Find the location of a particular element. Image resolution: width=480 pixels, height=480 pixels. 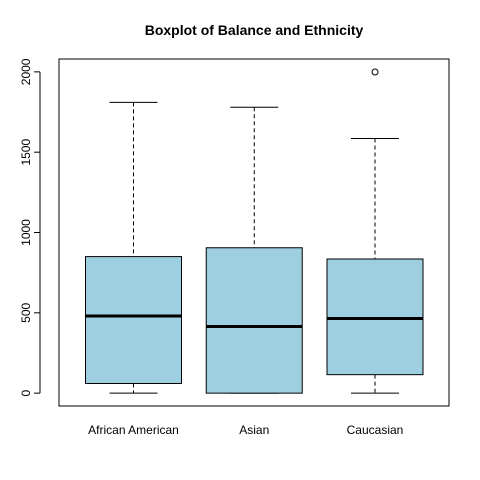

chart-title: Boxplot of Balance and Ethnicity is located at coordinates (254, 30).